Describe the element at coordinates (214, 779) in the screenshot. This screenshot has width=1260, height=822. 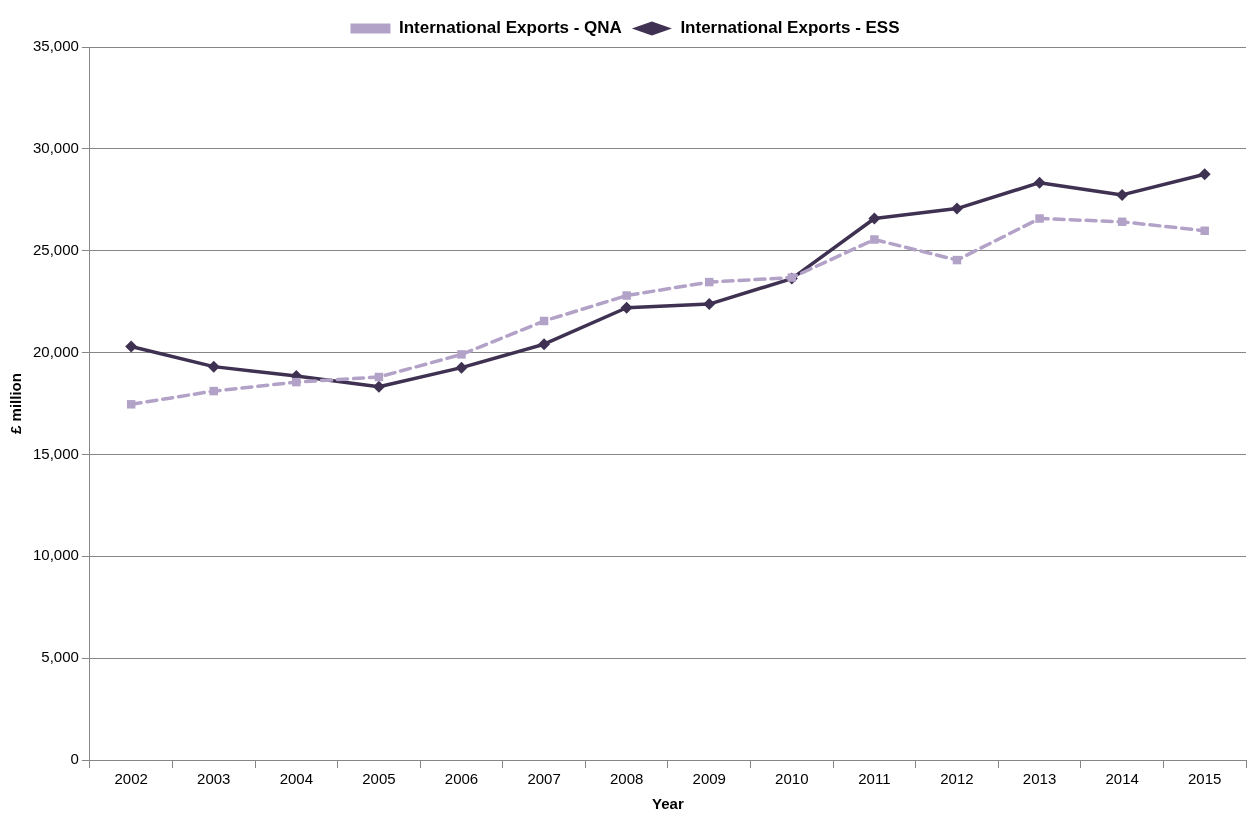
I see `x-tick-label: 2003` at that location.